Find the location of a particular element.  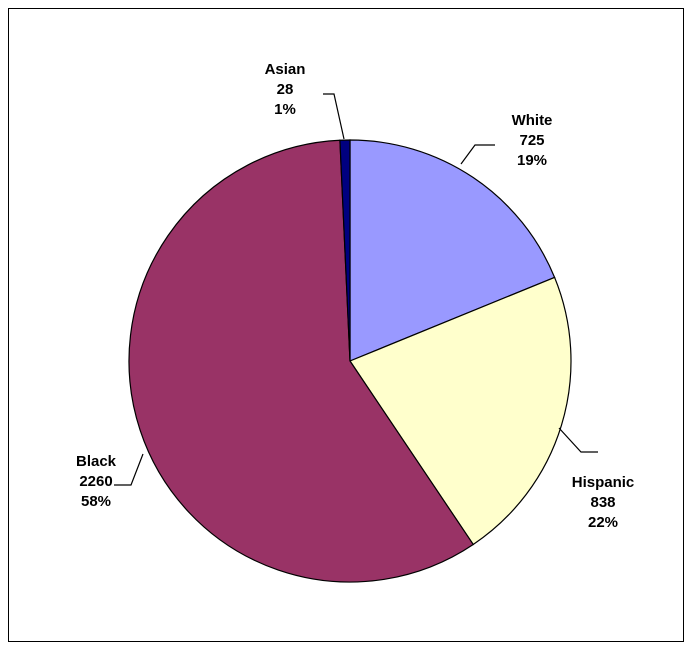

pie-slice-white is located at coordinates (452, 250).